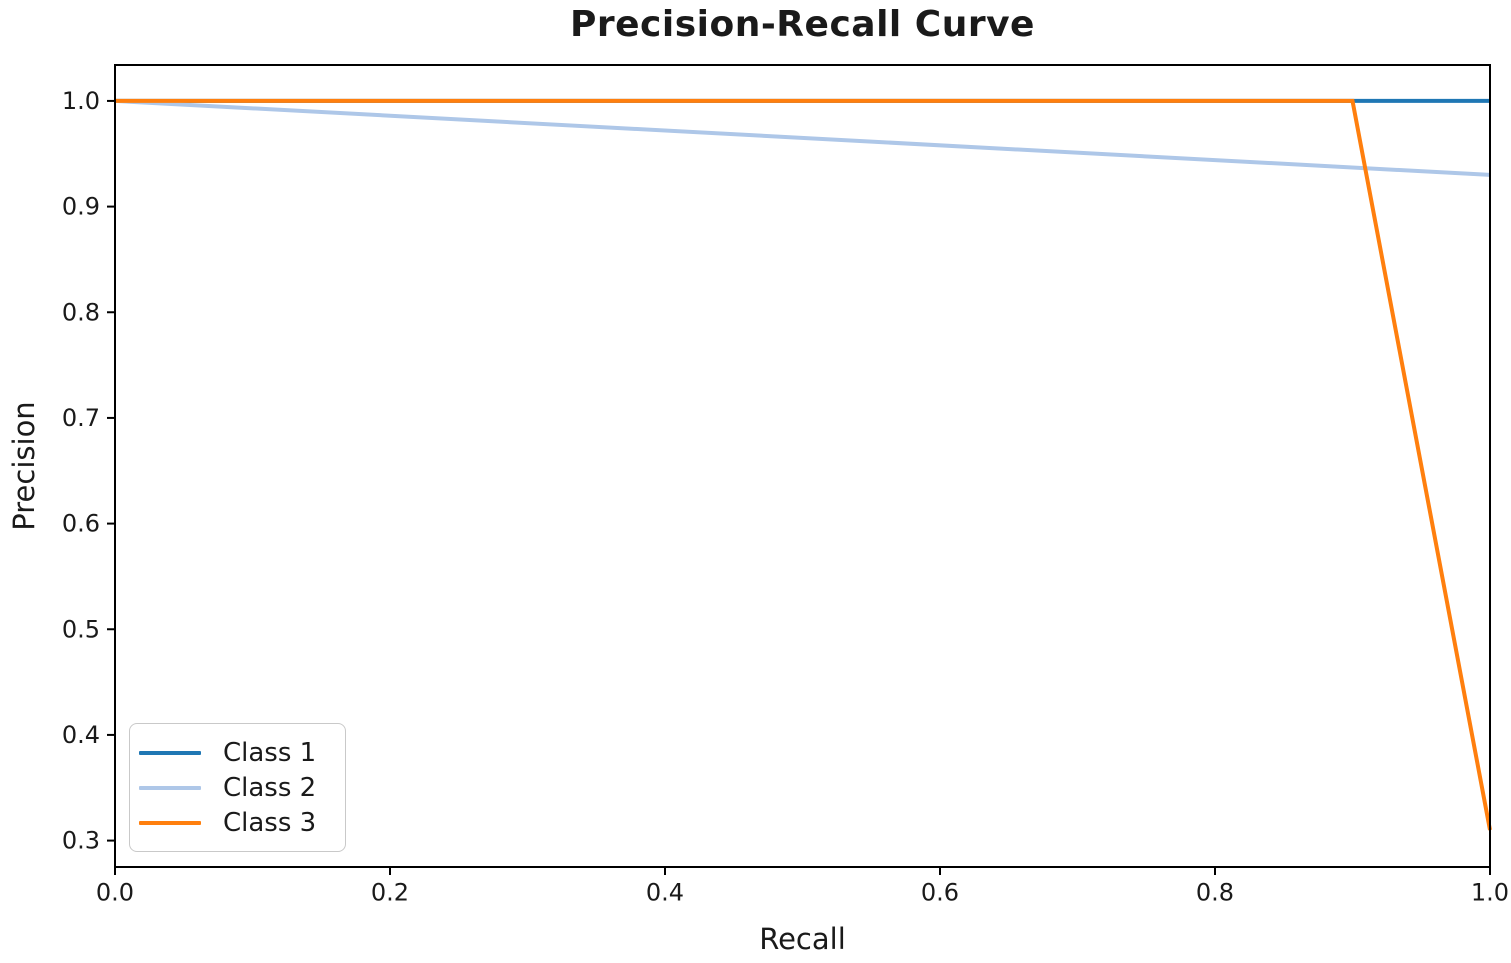 The height and width of the screenshot is (963, 1511). What do you see at coordinates (81, 418) in the screenshot?
I see `y-tick-label: 0.7` at bounding box center [81, 418].